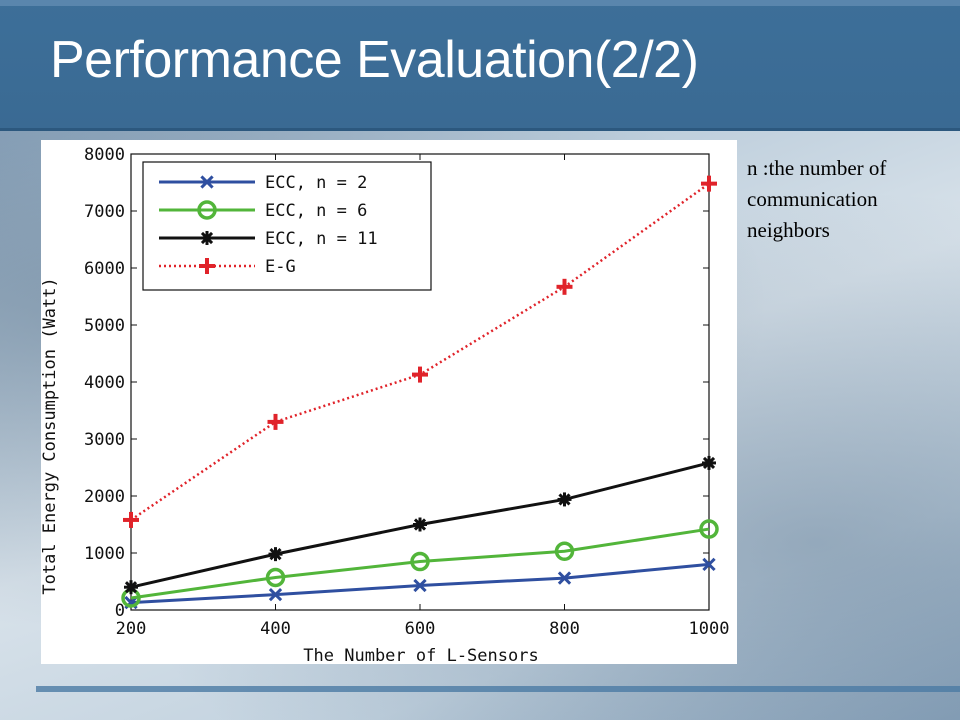 Image resolution: width=960 pixels, height=720 pixels. Describe the element at coordinates (131, 629) in the screenshot. I see `x-tick-label: 200` at that location.